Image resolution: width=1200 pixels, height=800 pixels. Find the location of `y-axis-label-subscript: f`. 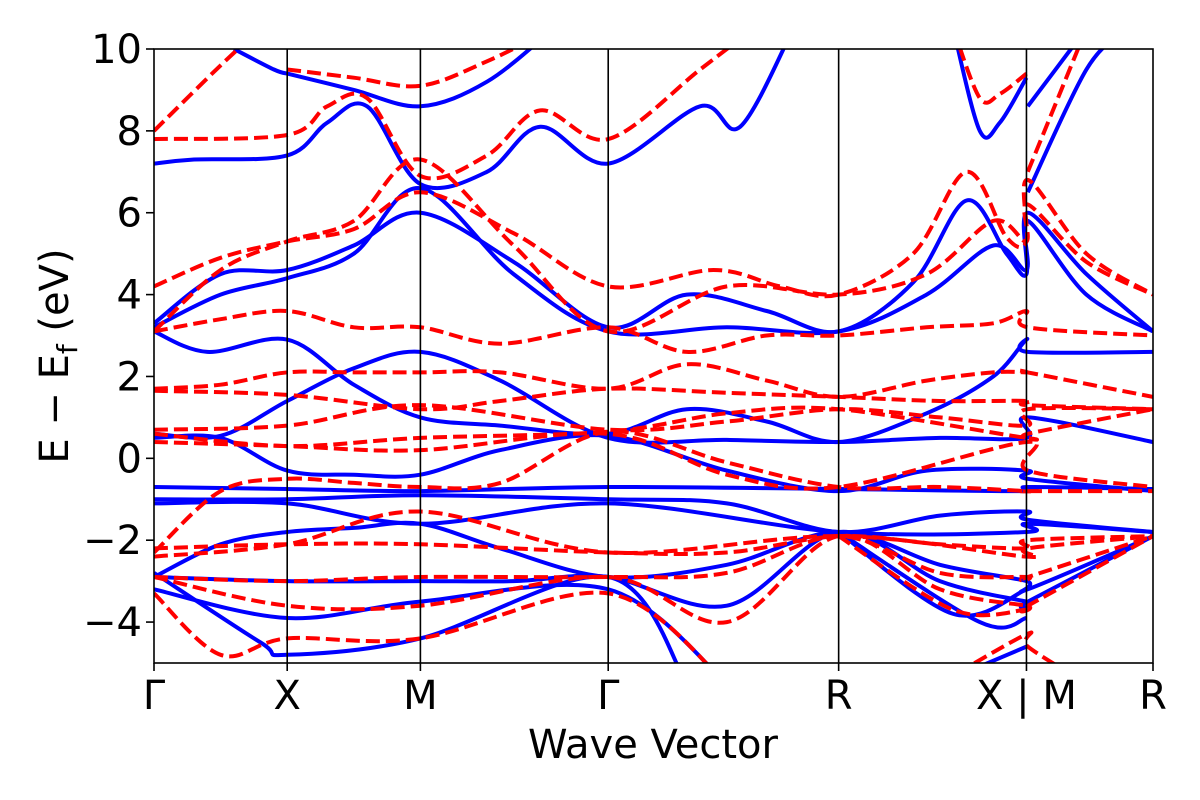

y-axis-label-subscript: f is located at coordinates (67, 348).